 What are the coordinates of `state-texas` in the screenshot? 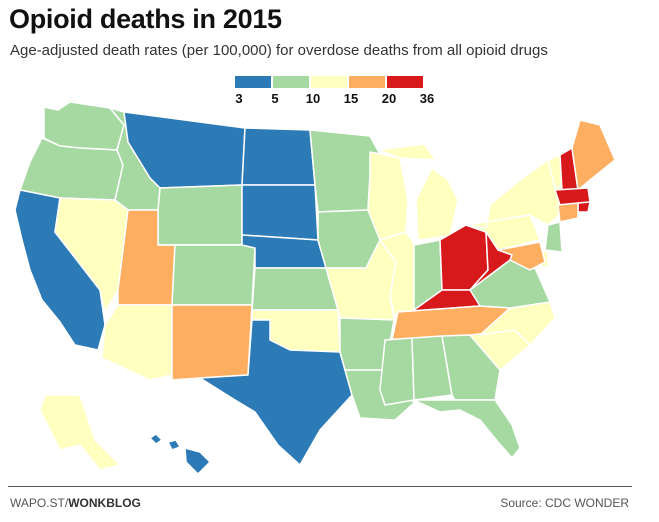 It's located at (276, 392).